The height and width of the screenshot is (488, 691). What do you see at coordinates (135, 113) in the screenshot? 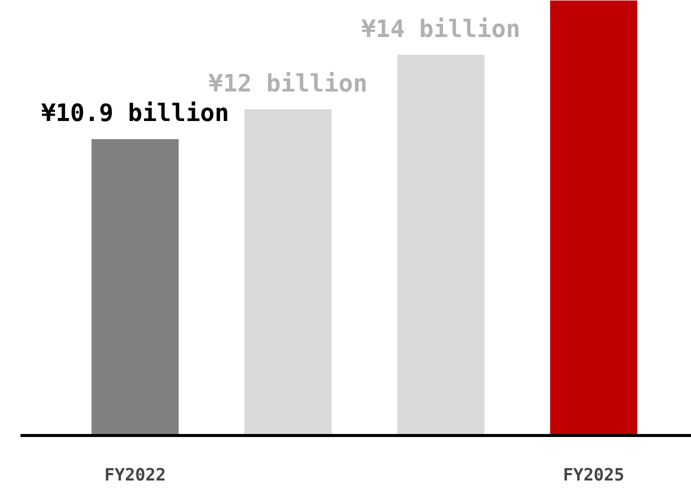
I see `data-label: ¥10.9 billion` at bounding box center [135, 113].